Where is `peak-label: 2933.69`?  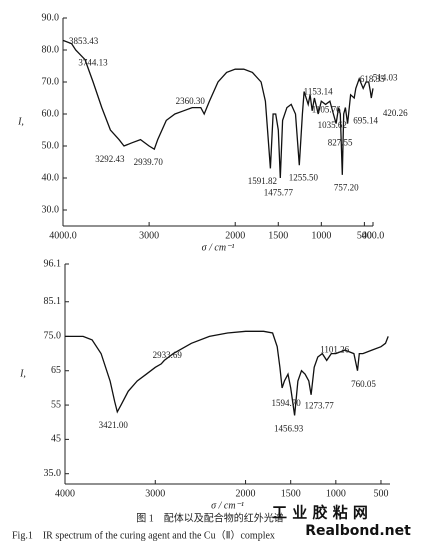
peak-label: 2933.69 is located at coordinates (168, 355).